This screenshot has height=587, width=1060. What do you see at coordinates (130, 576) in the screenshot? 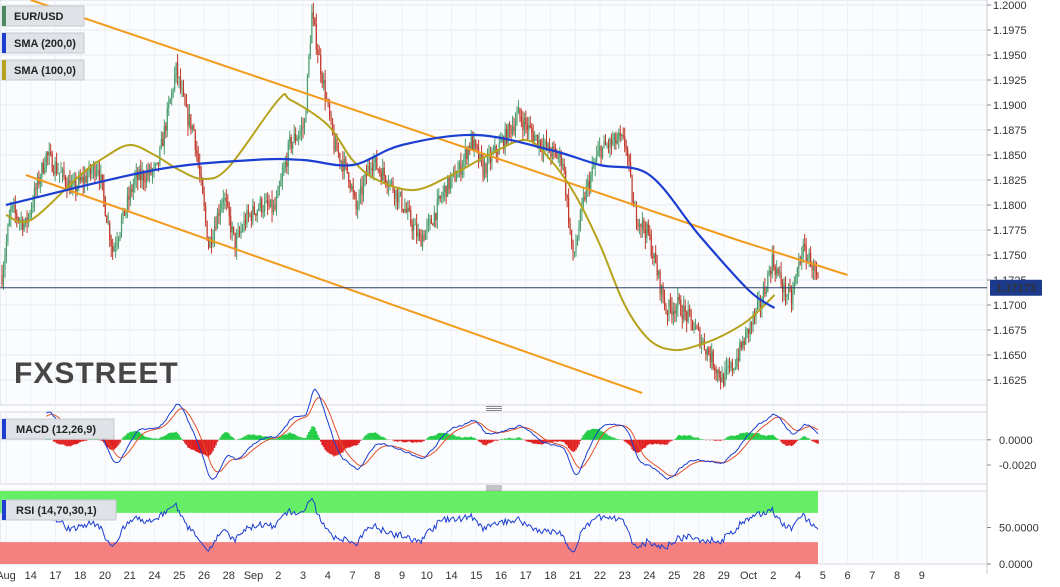
I see `date-tick-label: 21` at bounding box center [130, 576].